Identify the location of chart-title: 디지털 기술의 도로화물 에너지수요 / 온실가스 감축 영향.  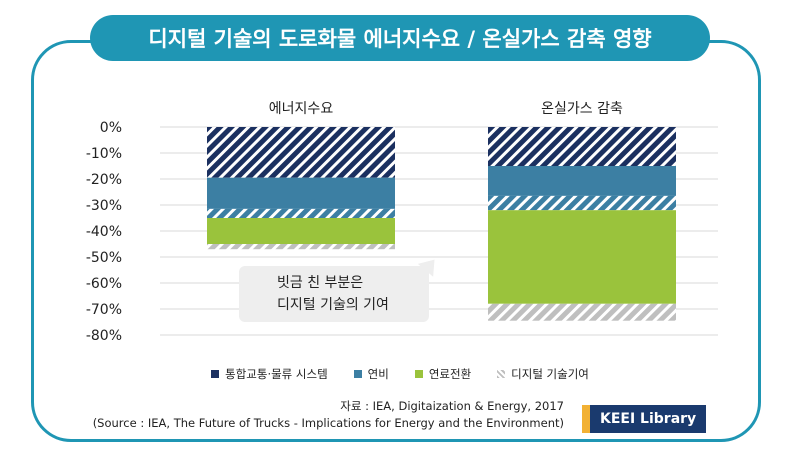
(400, 39).